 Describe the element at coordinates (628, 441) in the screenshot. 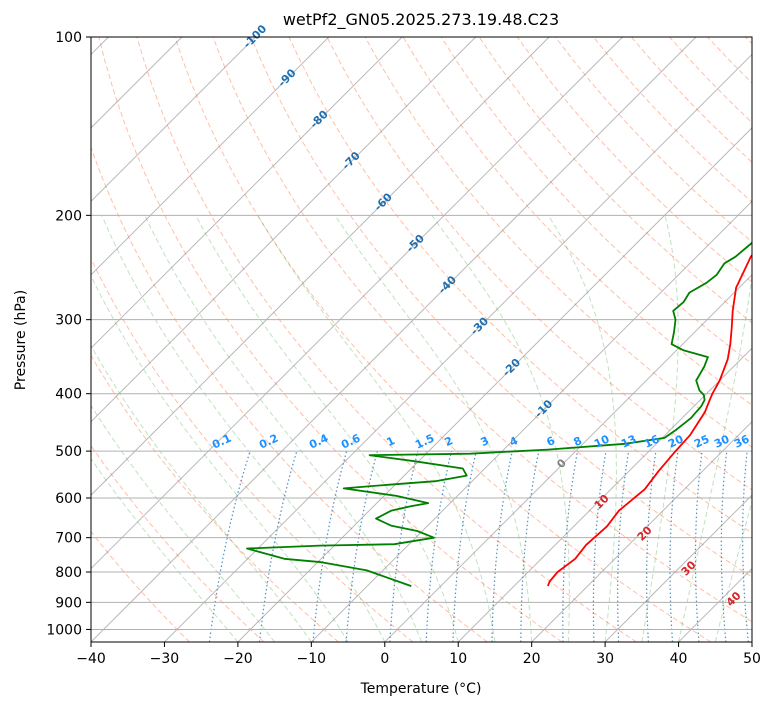

I see `mixing-ratio-label: 13` at that location.